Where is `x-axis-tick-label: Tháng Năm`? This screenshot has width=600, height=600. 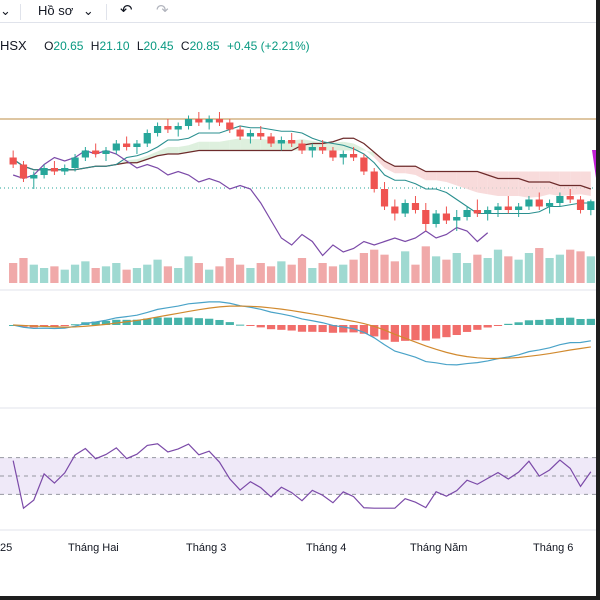
x-axis-tick-label: Tháng Năm is located at coordinates (438, 548).